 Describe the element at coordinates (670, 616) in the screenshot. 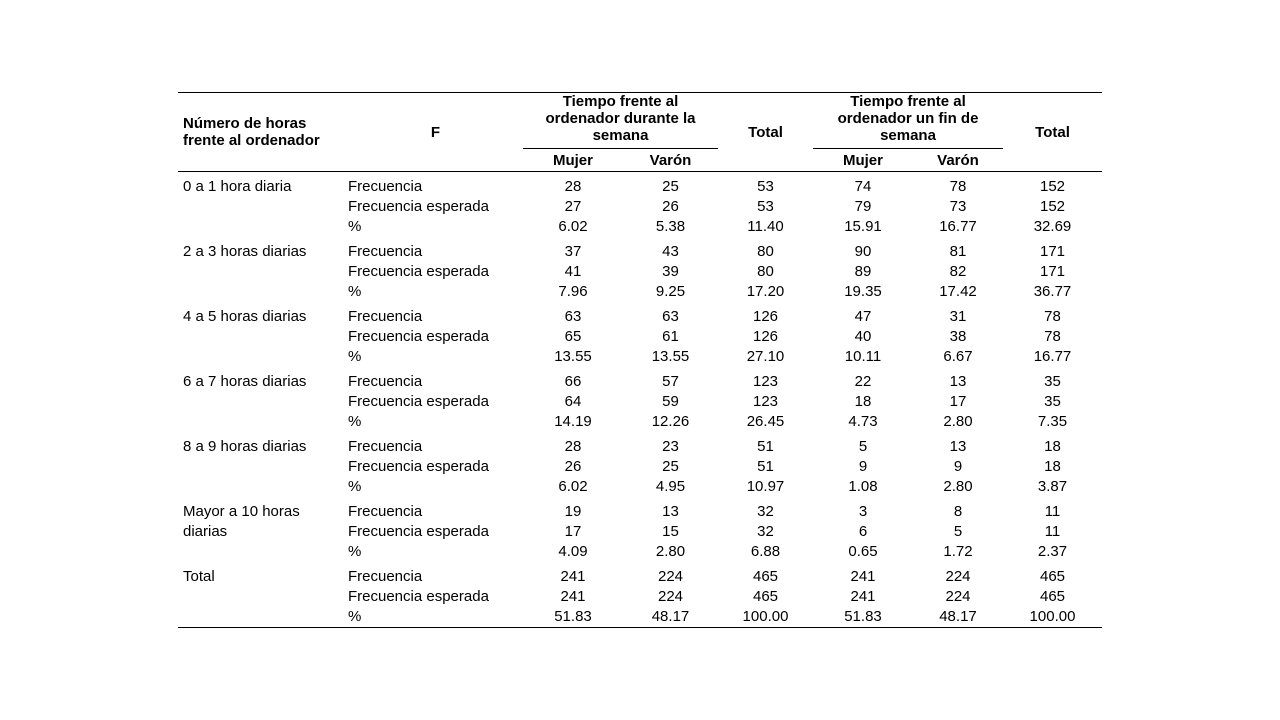

I see `value-cell: 48.17` at that location.